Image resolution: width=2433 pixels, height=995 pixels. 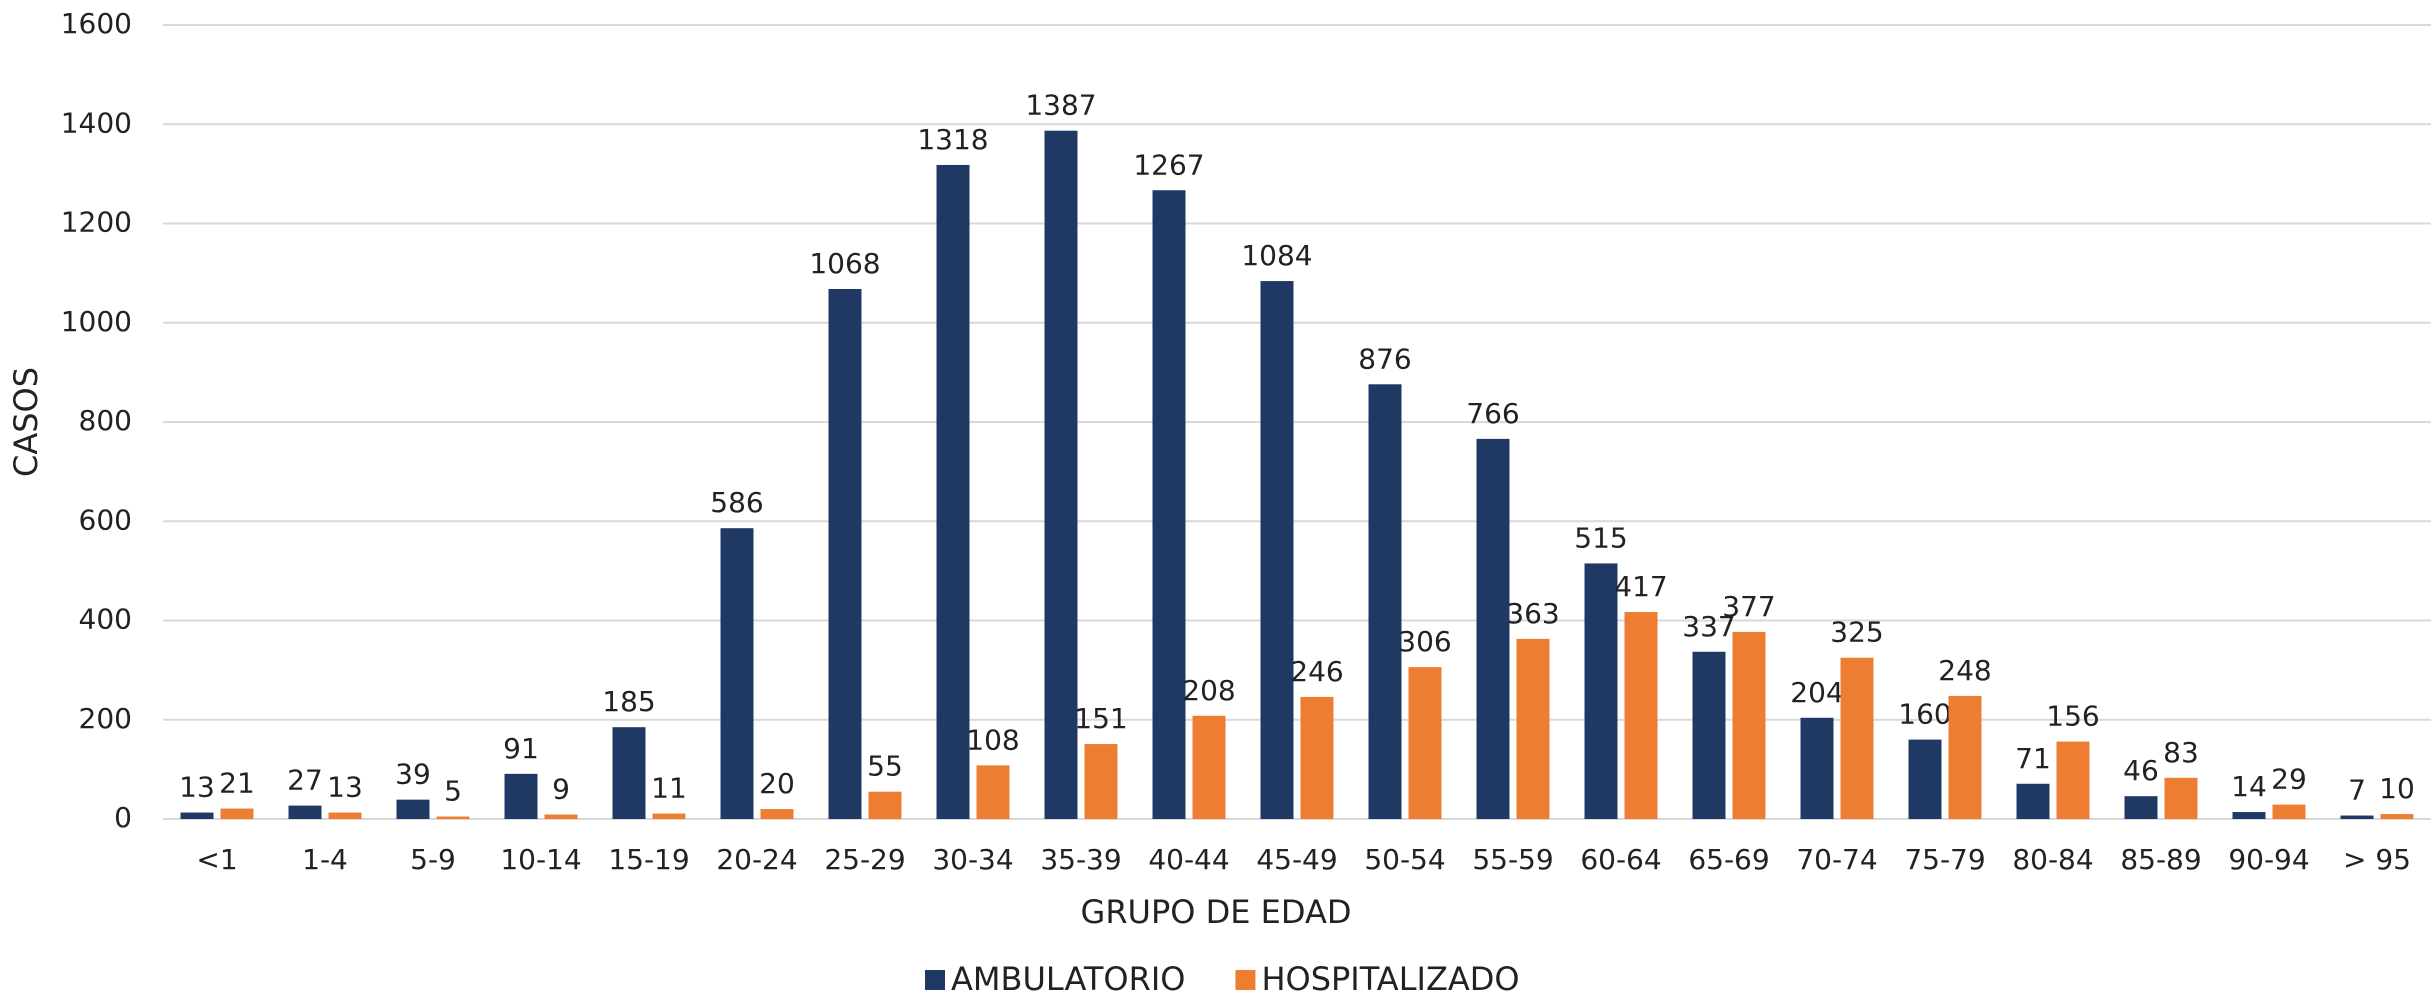 What do you see at coordinates (777, 783) in the screenshot?
I see `data-label: 20` at bounding box center [777, 783].